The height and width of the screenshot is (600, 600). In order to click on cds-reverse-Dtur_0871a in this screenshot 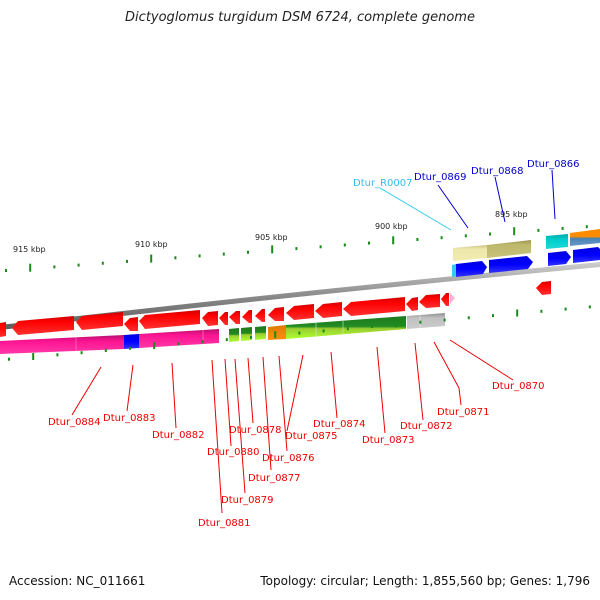, I will do `click(412, 304)`.